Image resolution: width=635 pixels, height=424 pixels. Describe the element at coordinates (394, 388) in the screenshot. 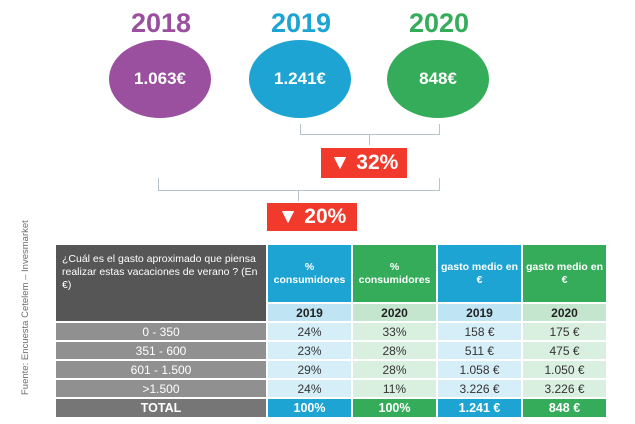

I see `table-cell: 11%` at that location.